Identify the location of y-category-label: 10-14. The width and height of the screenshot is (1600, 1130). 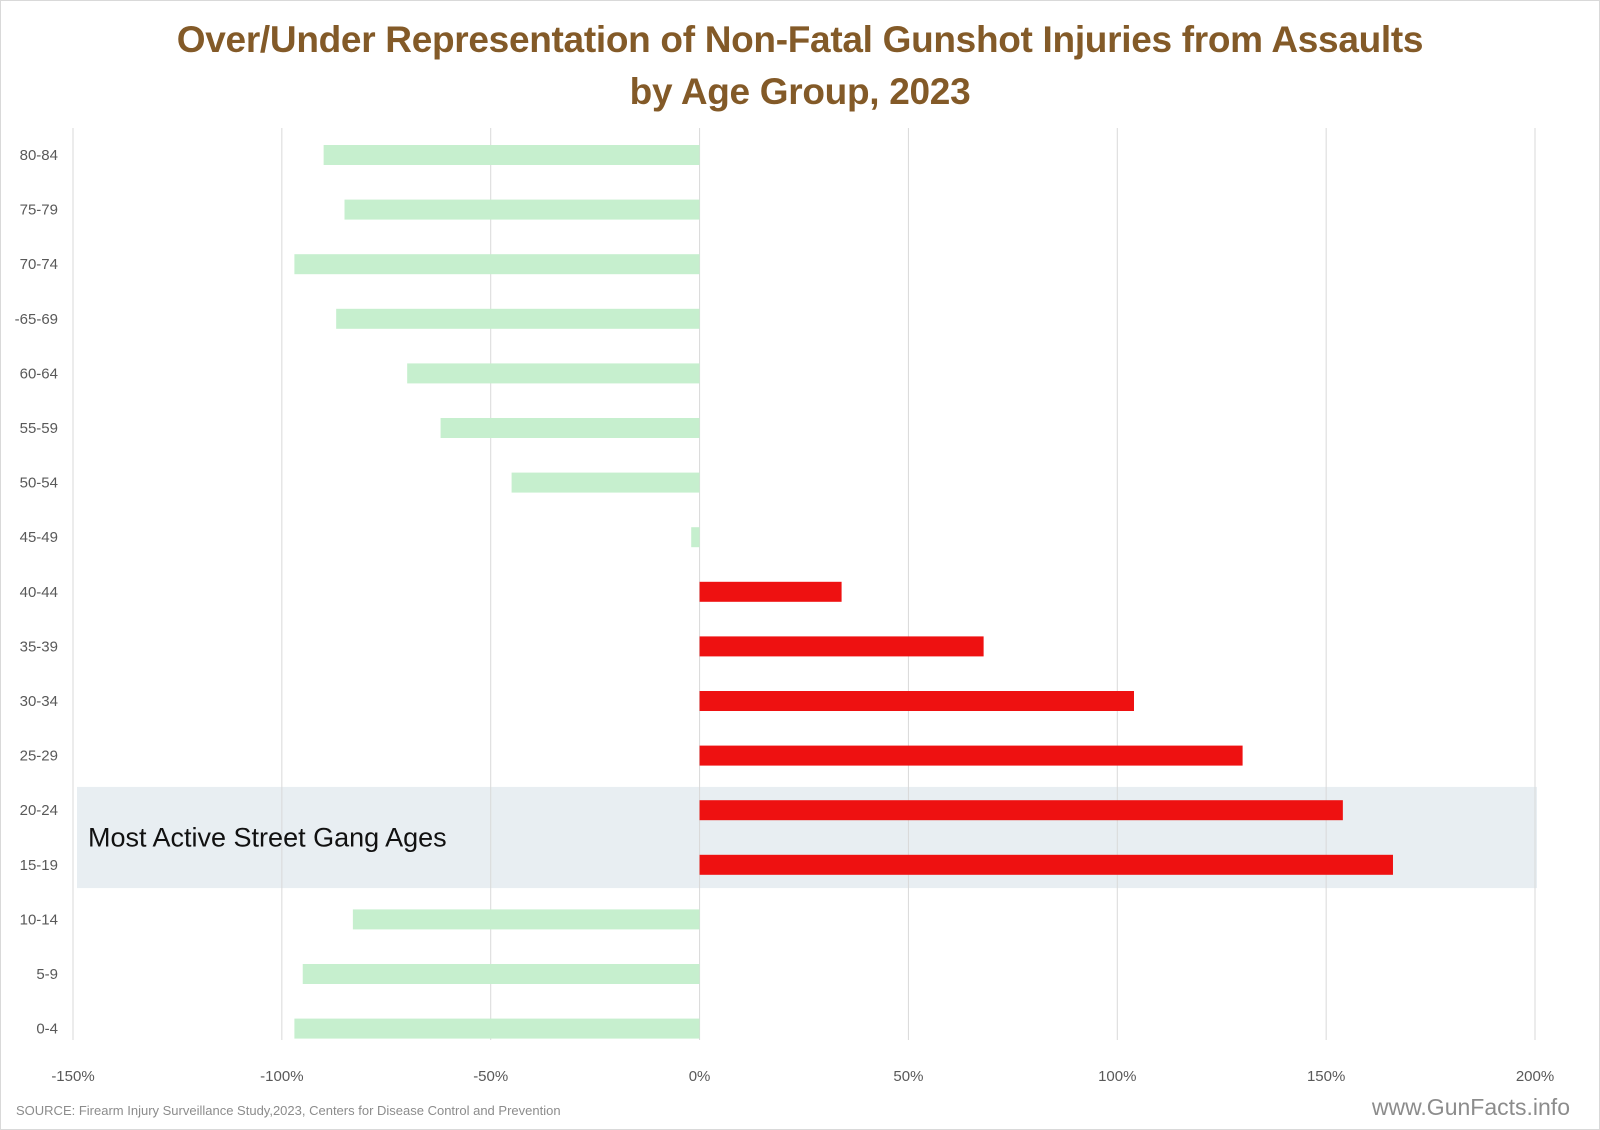
(39, 919).